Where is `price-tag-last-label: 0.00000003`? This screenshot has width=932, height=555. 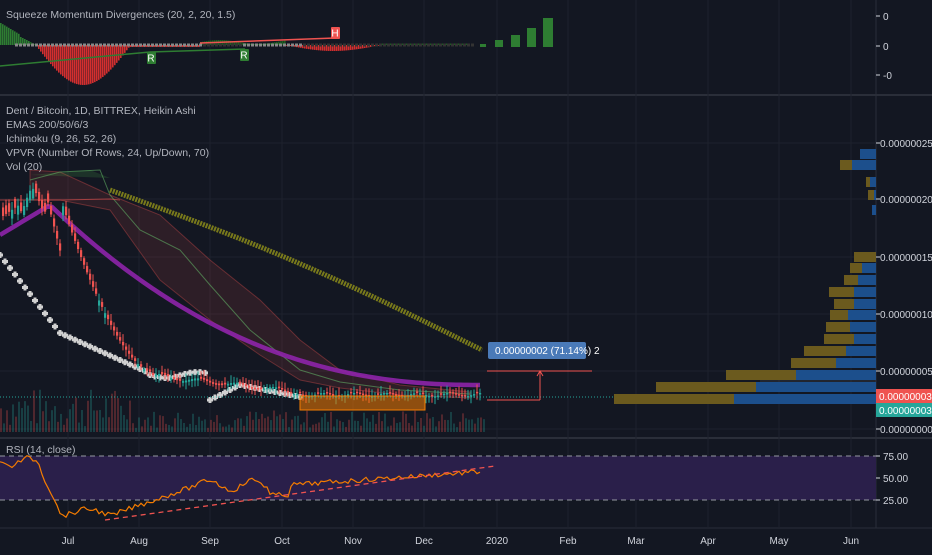 price-tag-last-label: 0.00000003 is located at coordinates (905, 397).